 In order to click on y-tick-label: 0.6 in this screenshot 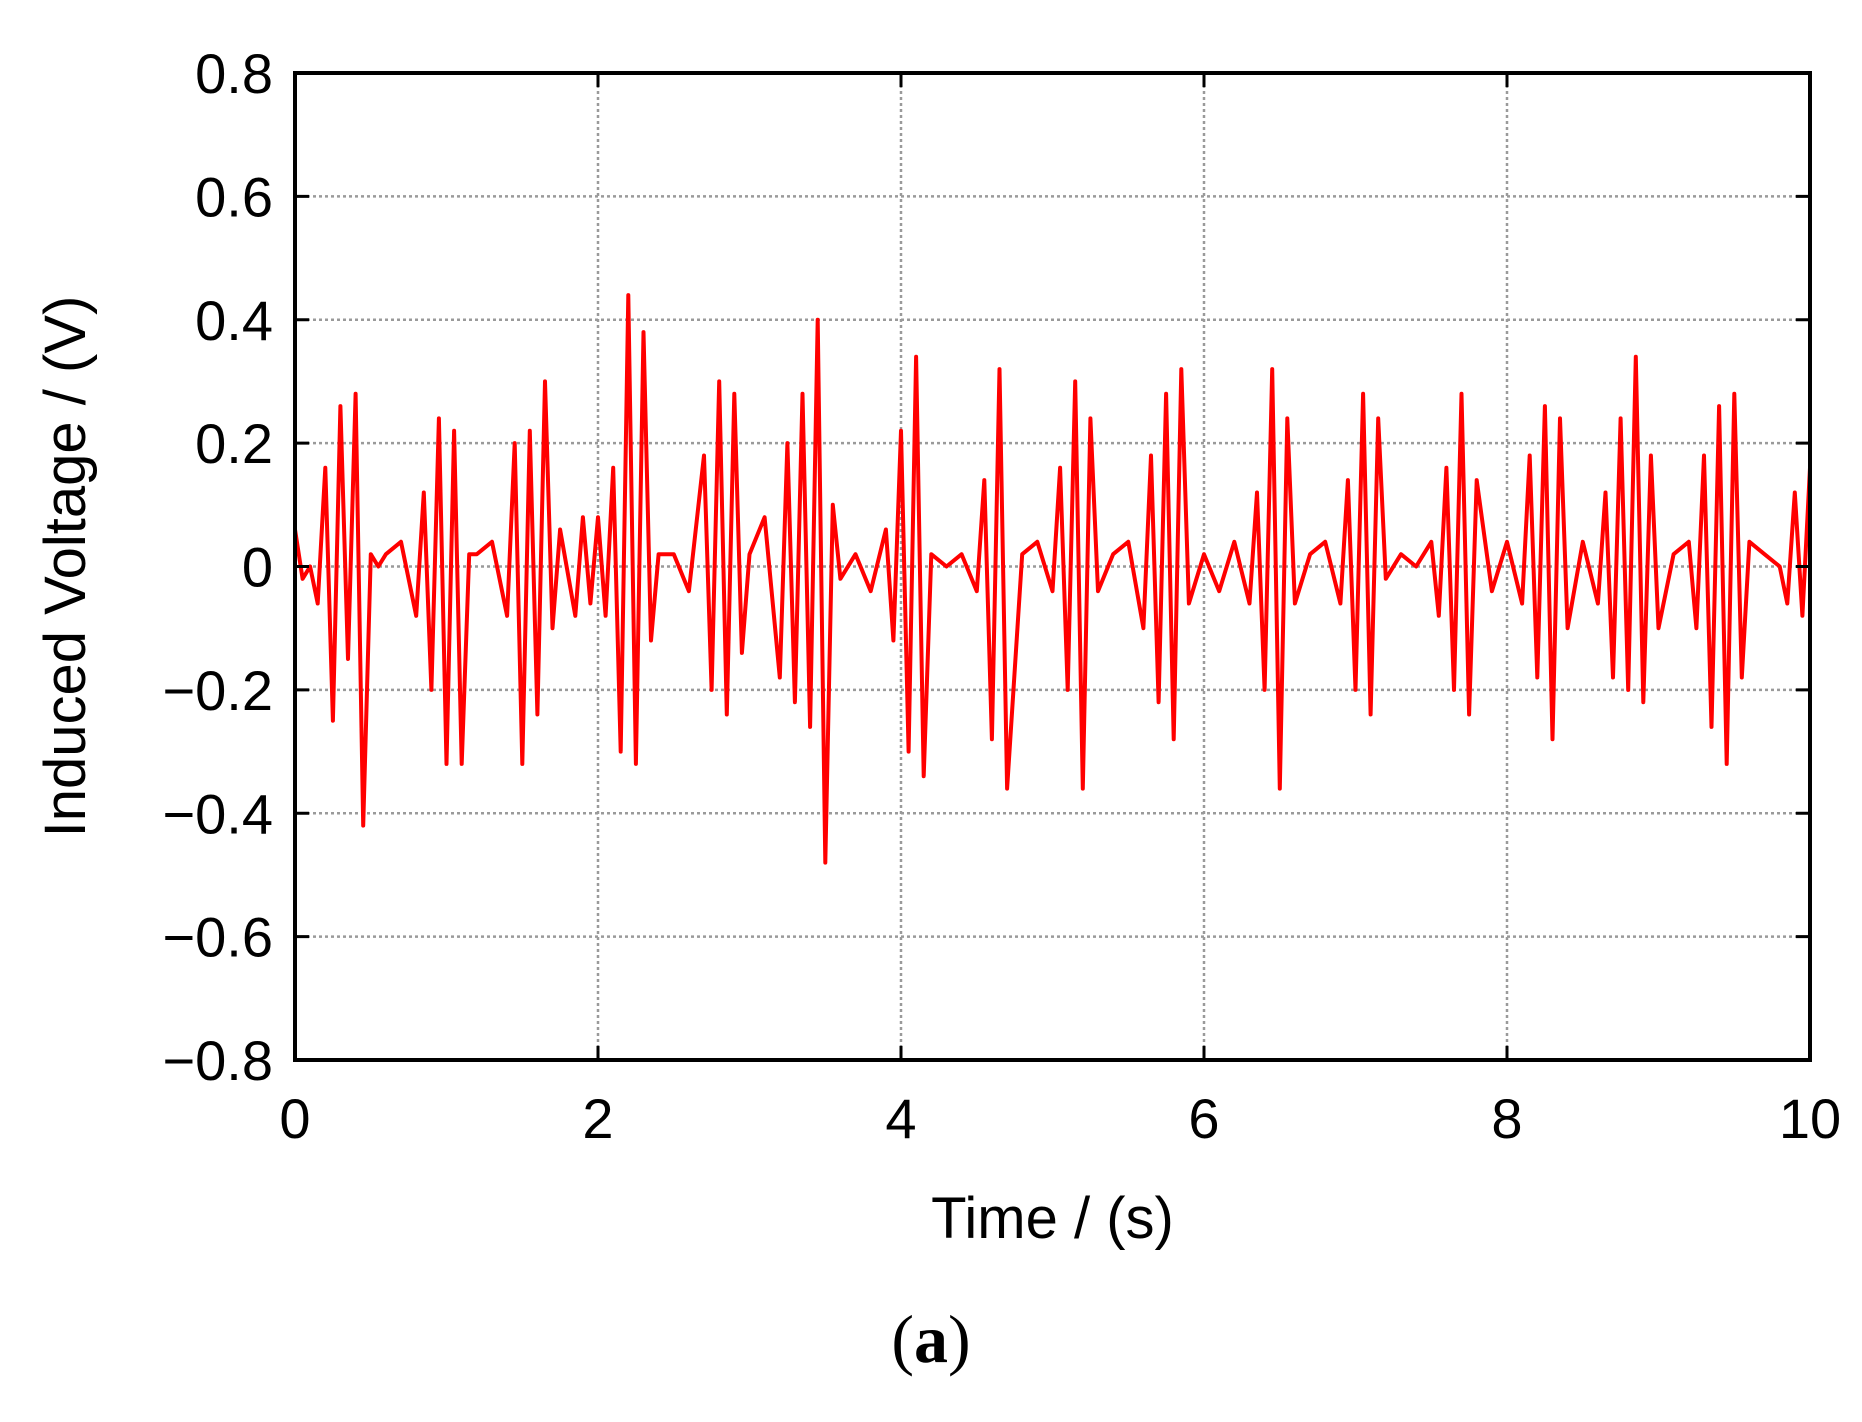, I will do `click(234, 196)`.